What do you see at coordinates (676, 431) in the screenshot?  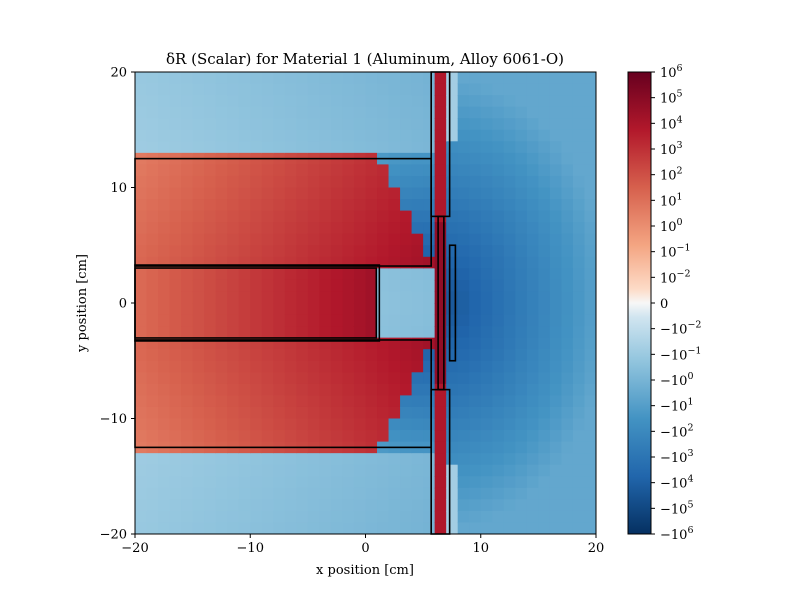 I see `colorbar-tick-label: −102` at bounding box center [676, 431].